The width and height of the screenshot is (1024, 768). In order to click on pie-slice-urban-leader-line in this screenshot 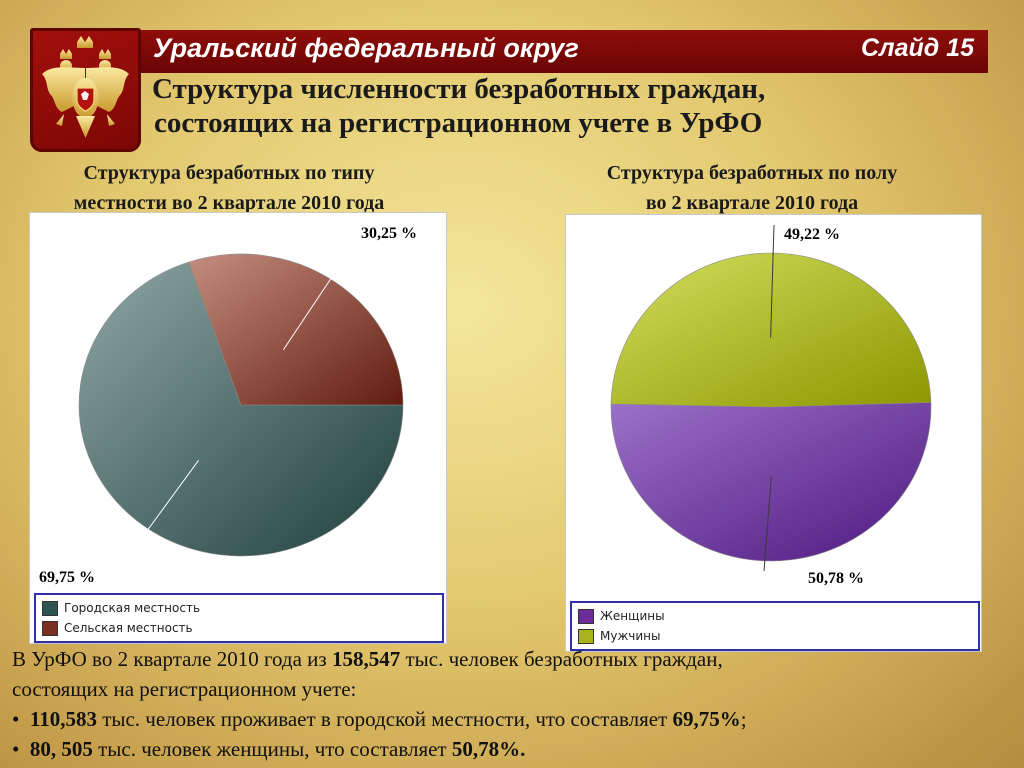, I will do `click(160, 512)`.